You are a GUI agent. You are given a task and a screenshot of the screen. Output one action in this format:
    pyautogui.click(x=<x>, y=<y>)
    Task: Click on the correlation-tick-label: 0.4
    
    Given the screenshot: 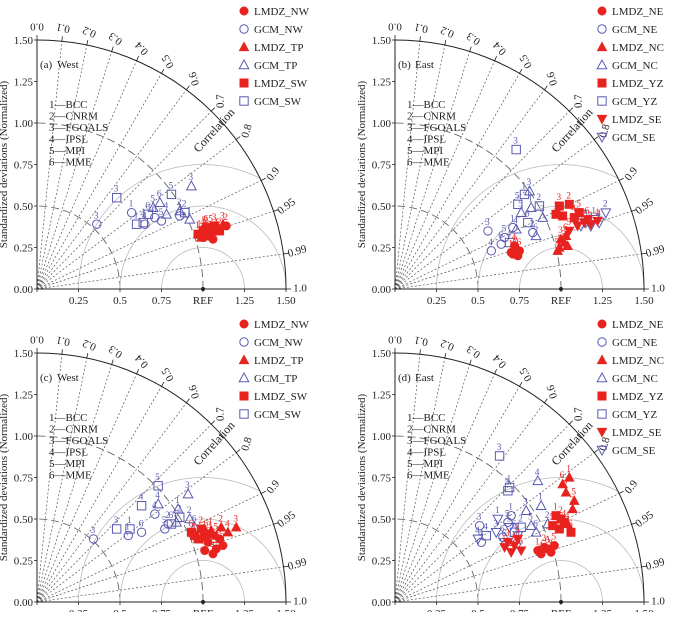 What is the action you would take?
    pyautogui.click(x=499, y=361)
    